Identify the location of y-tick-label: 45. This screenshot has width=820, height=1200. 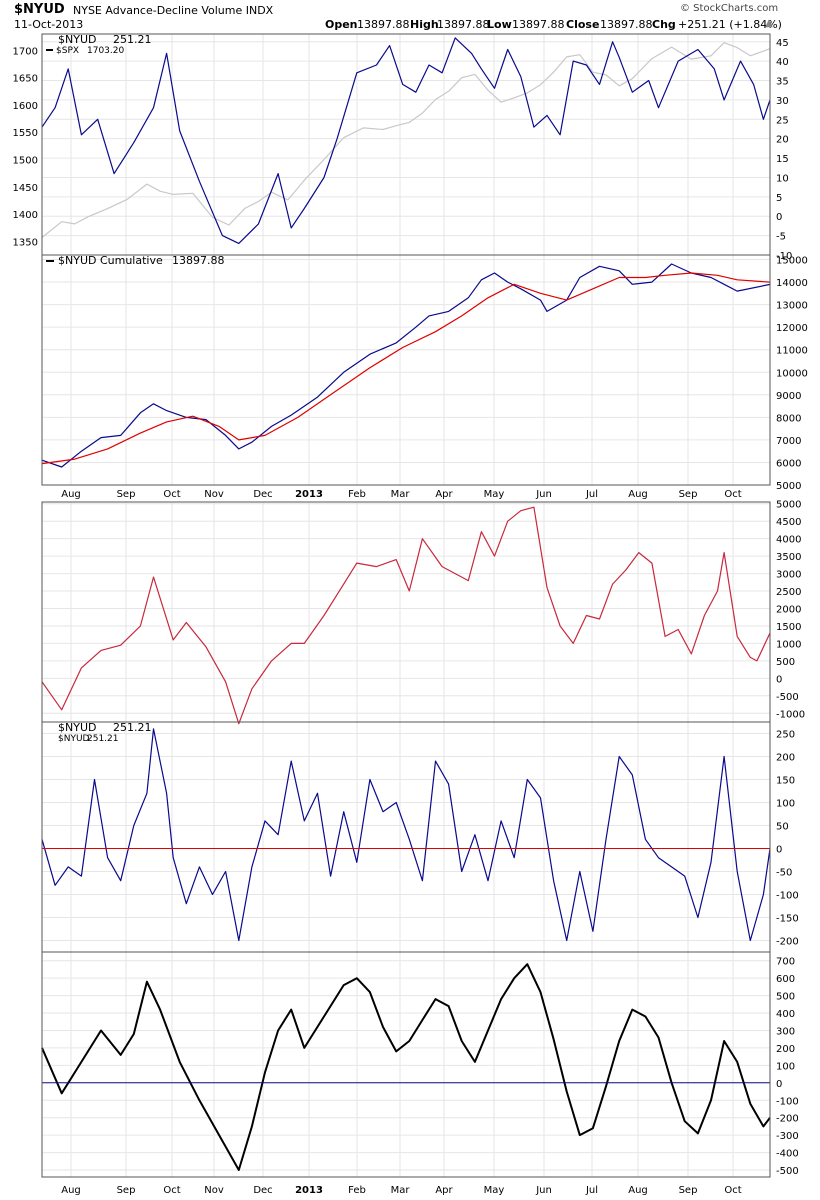
(782, 43).